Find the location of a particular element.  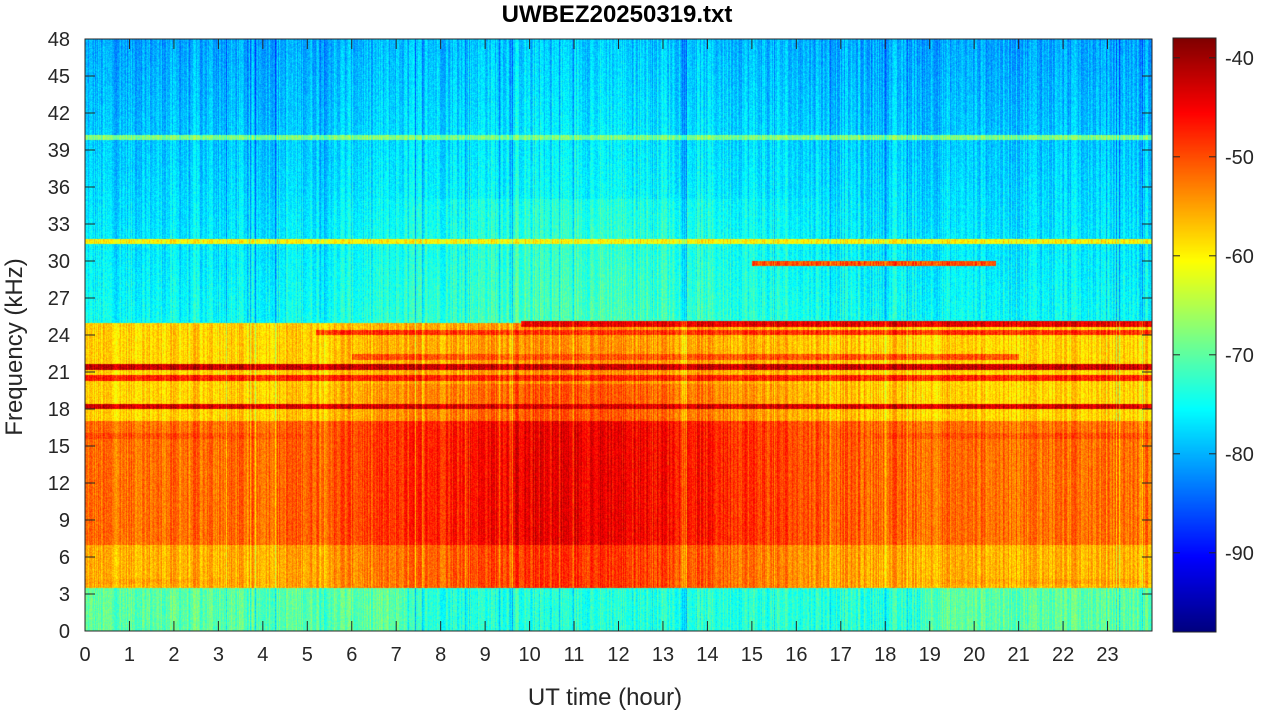

y-tick-label: 33 is located at coordinates (59, 225).